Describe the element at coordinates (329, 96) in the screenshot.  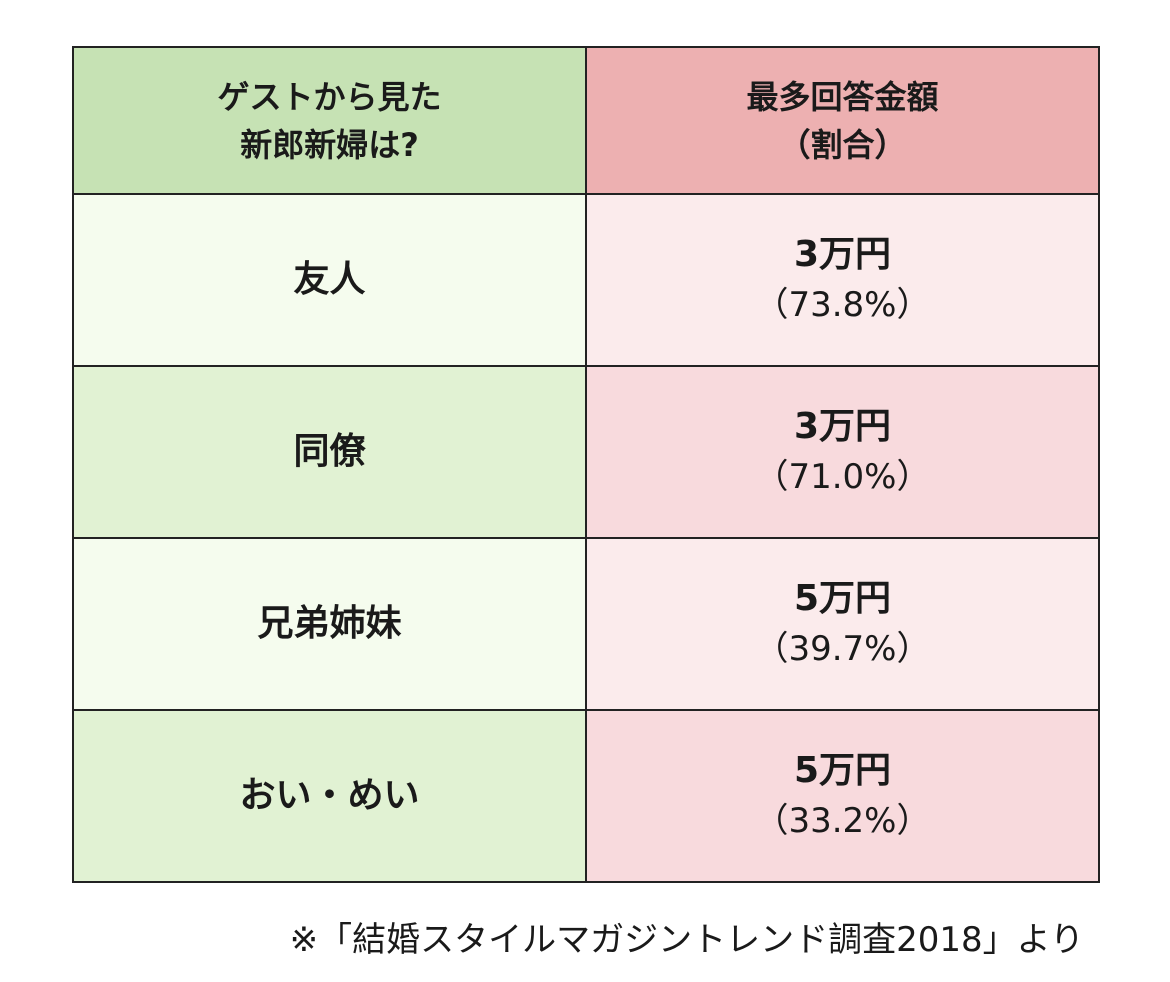
I see `header-relation-line1: ゲストから見た` at that location.